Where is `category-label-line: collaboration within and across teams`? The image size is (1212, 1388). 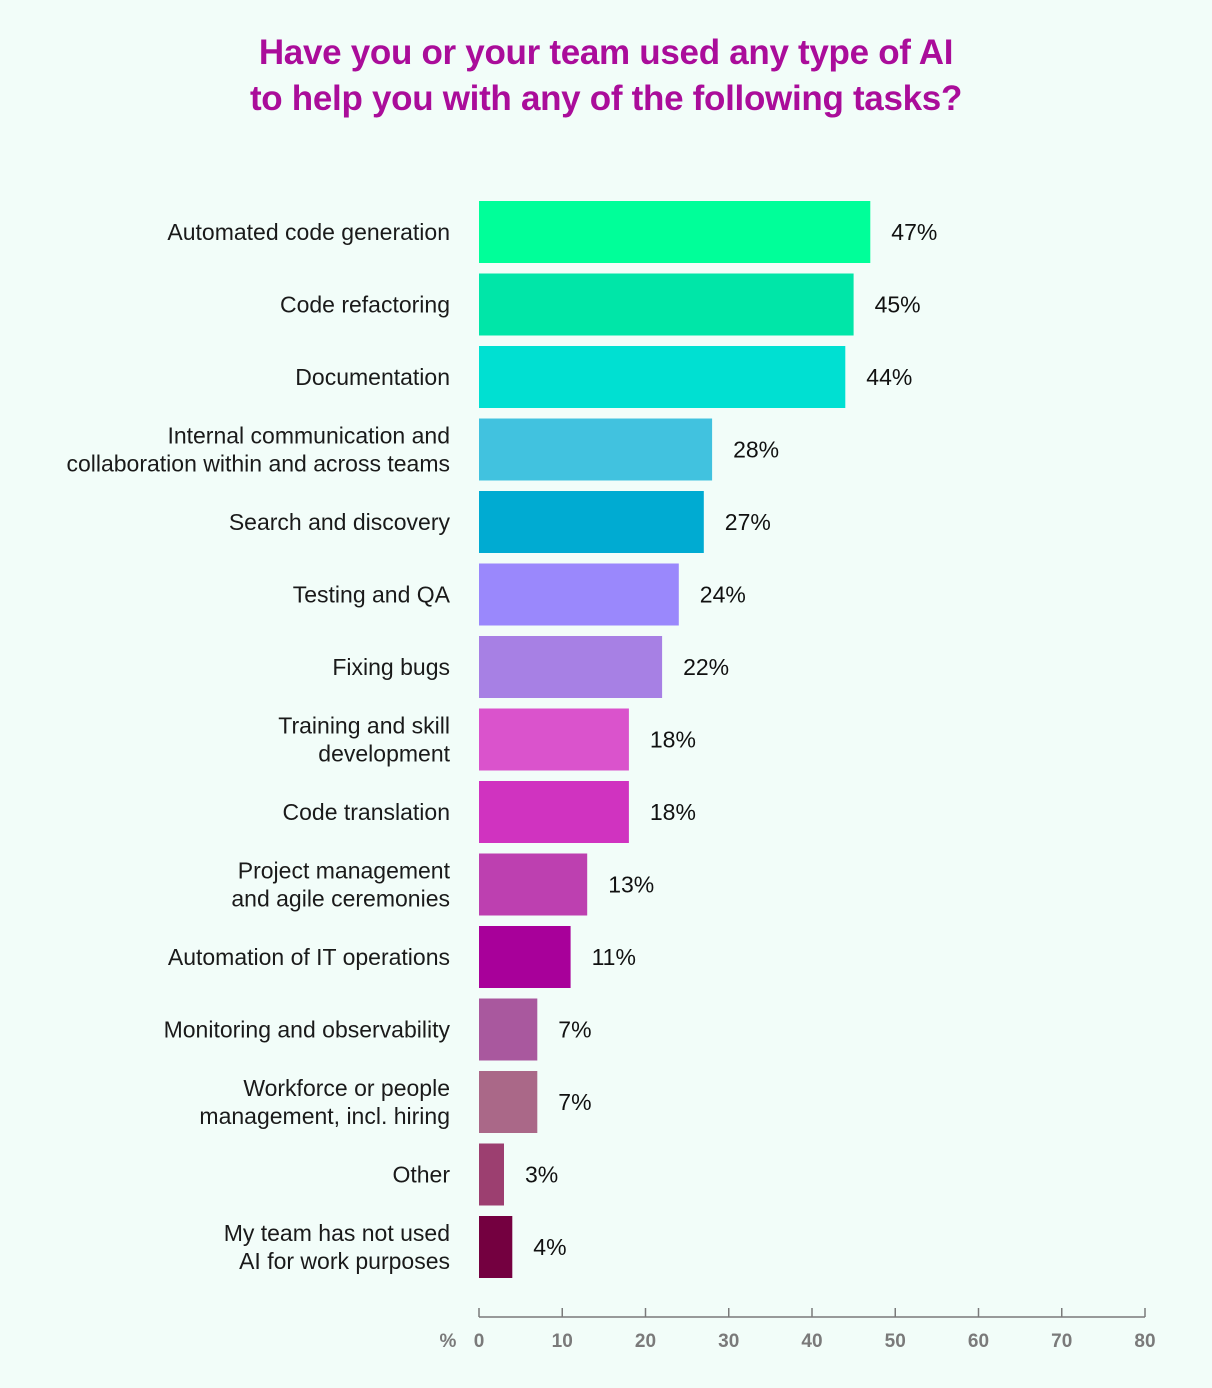 category-label-line: collaboration within and across teams is located at coordinates (258, 464).